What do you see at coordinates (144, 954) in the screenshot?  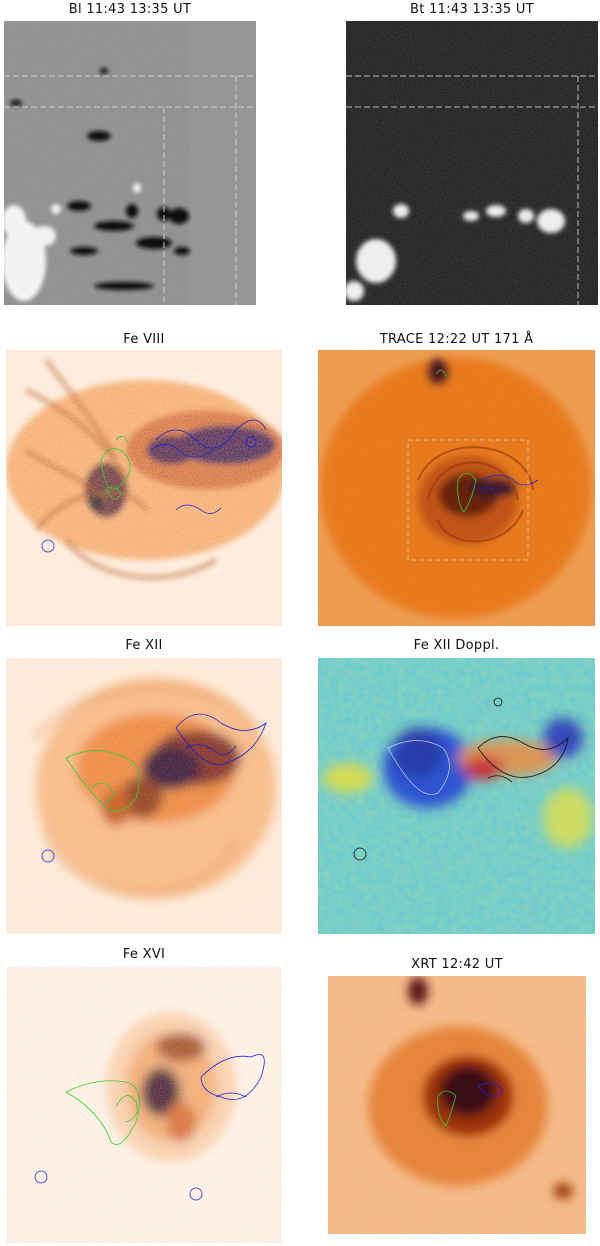 I see `panel-title-fe16: Fe XVI` at bounding box center [144, 954].